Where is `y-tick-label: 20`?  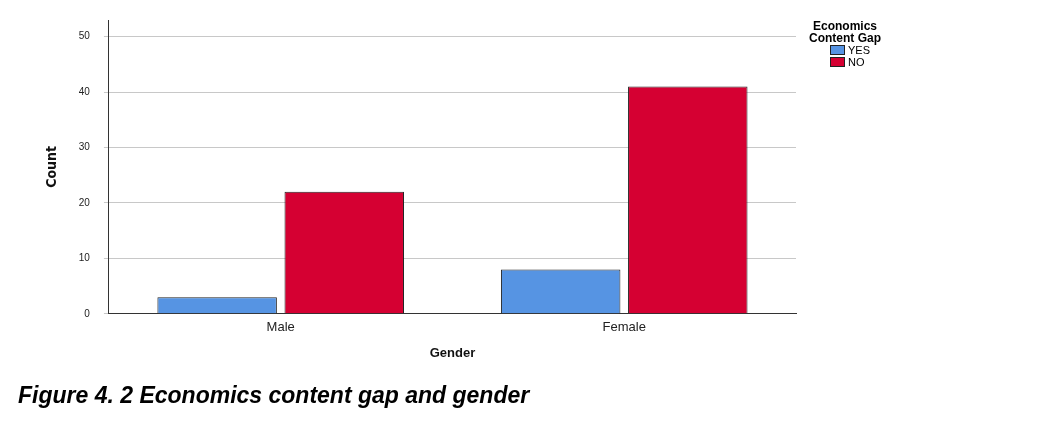 y-tick-label: 20 is located at coordinates (84, 202).